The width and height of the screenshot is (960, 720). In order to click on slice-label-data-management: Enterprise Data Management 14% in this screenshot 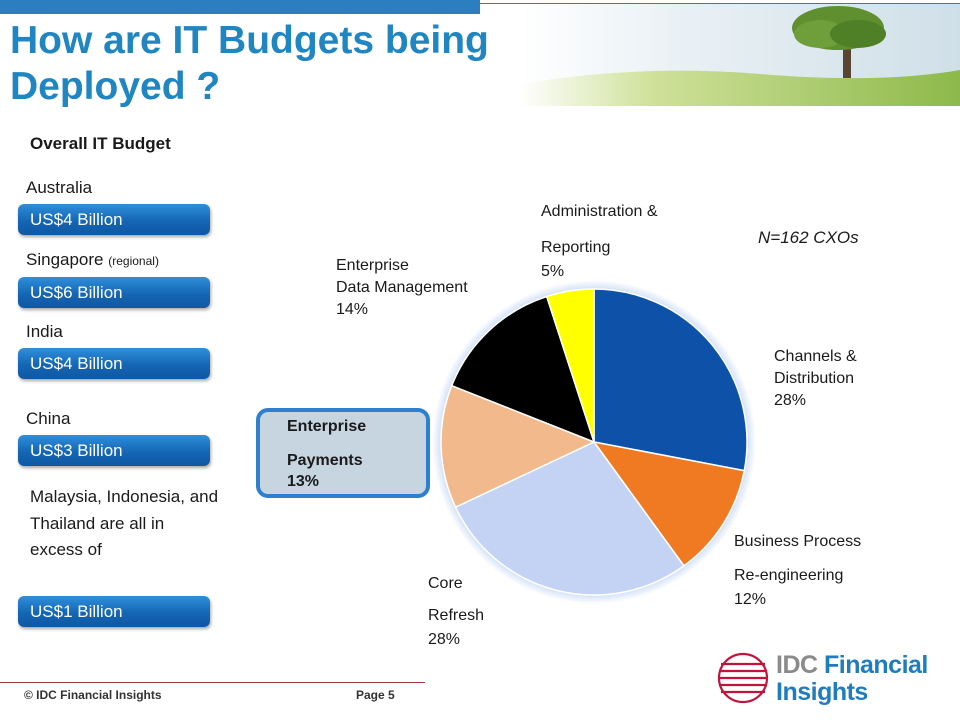, I will do `click(402, 288)`.